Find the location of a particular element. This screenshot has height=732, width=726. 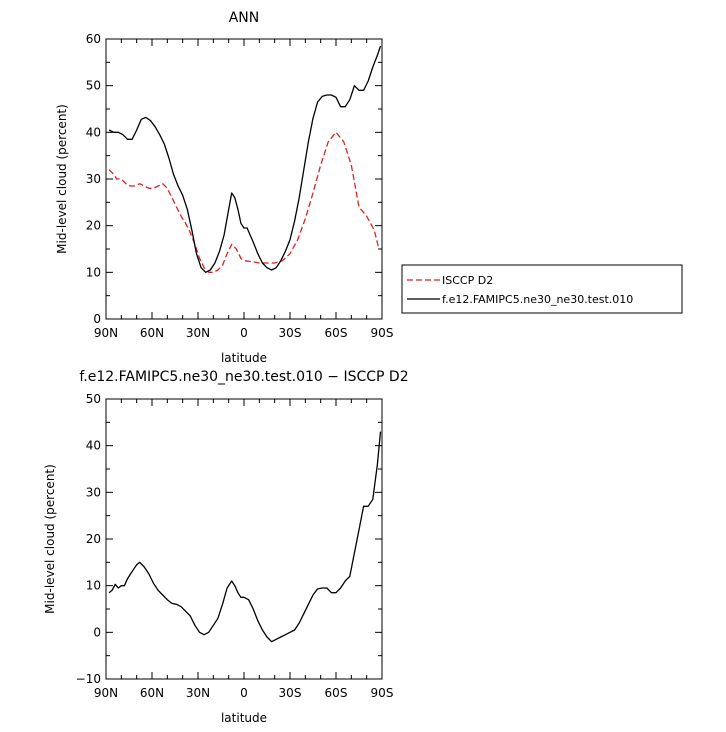

legend-box is located at coordinates (542, 289).